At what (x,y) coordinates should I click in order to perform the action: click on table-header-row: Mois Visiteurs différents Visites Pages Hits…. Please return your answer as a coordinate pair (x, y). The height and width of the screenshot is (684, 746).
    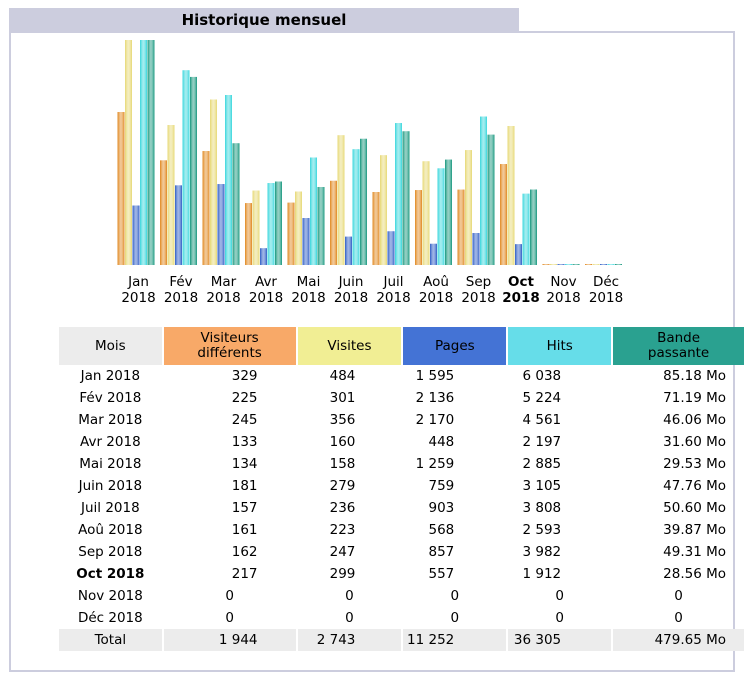
    Looking at the image, I should click on (401, 346).